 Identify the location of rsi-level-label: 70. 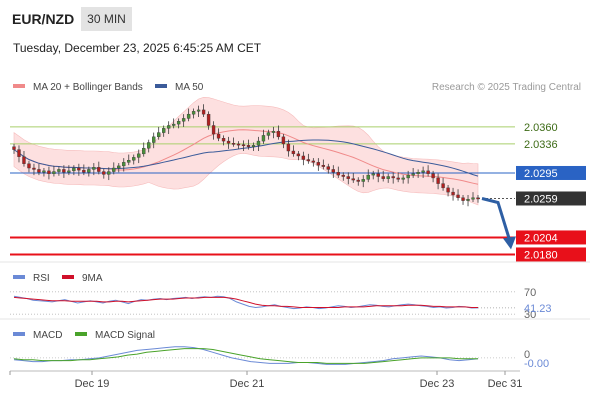
(530, 293).